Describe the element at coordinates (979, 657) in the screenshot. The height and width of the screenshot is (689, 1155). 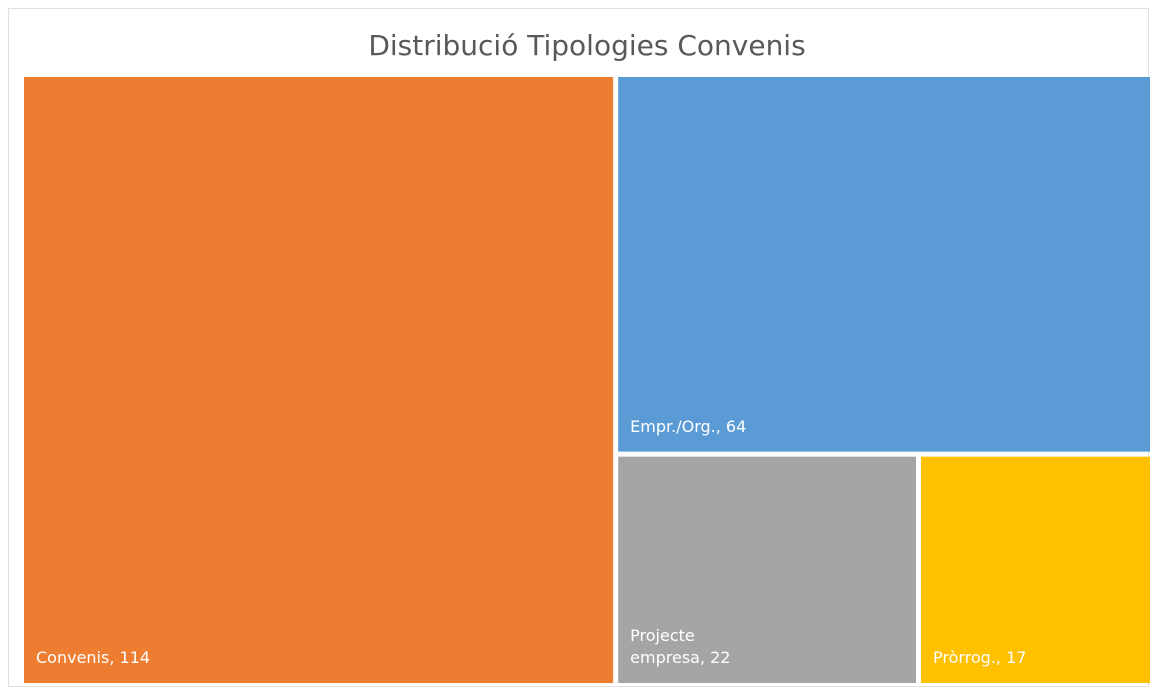
I see `tile-label: Pròrrog., 17` at that location.